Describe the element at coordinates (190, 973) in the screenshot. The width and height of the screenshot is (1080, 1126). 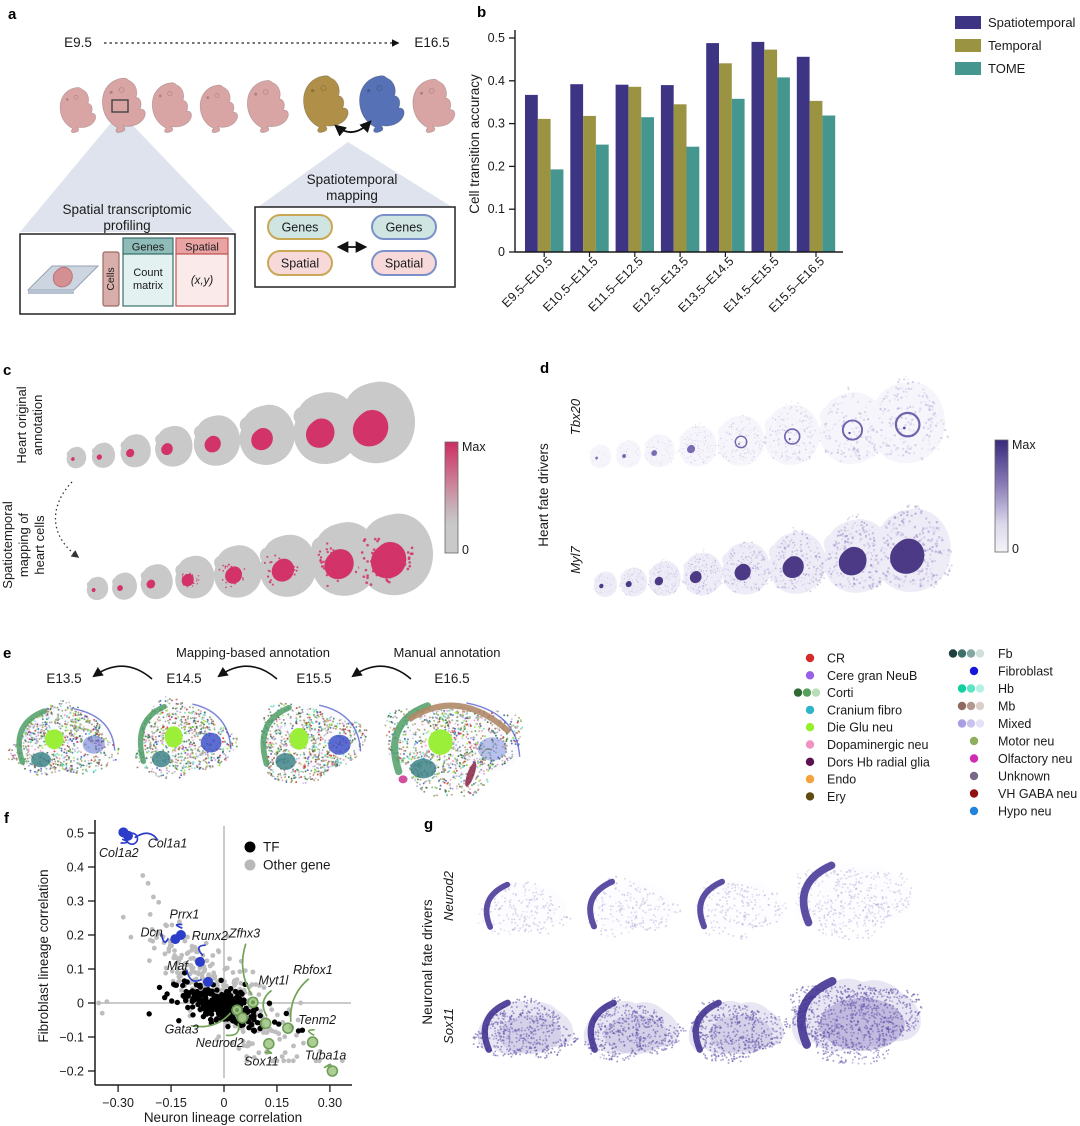
I see `gene-highlight-Maf: Maf` at that location.